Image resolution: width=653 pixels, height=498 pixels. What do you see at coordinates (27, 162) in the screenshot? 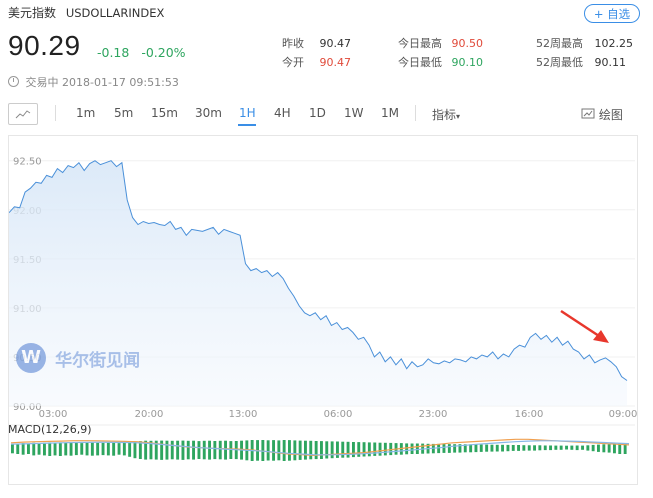
I see `y-tick-label: 92.50` at bounding box center [27, 162].